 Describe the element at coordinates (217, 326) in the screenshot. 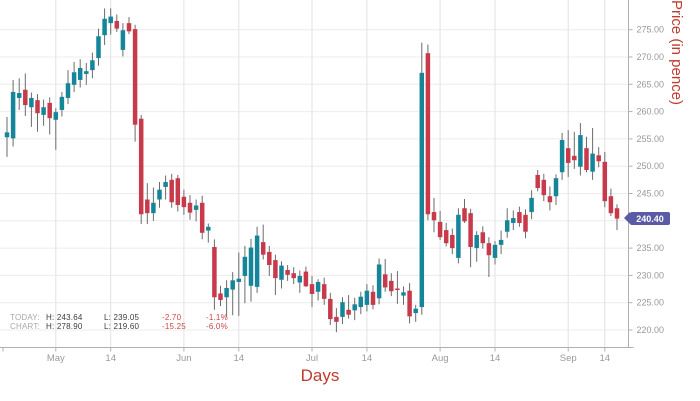

I see `legend-chart-pct: -6.0%` at that location.